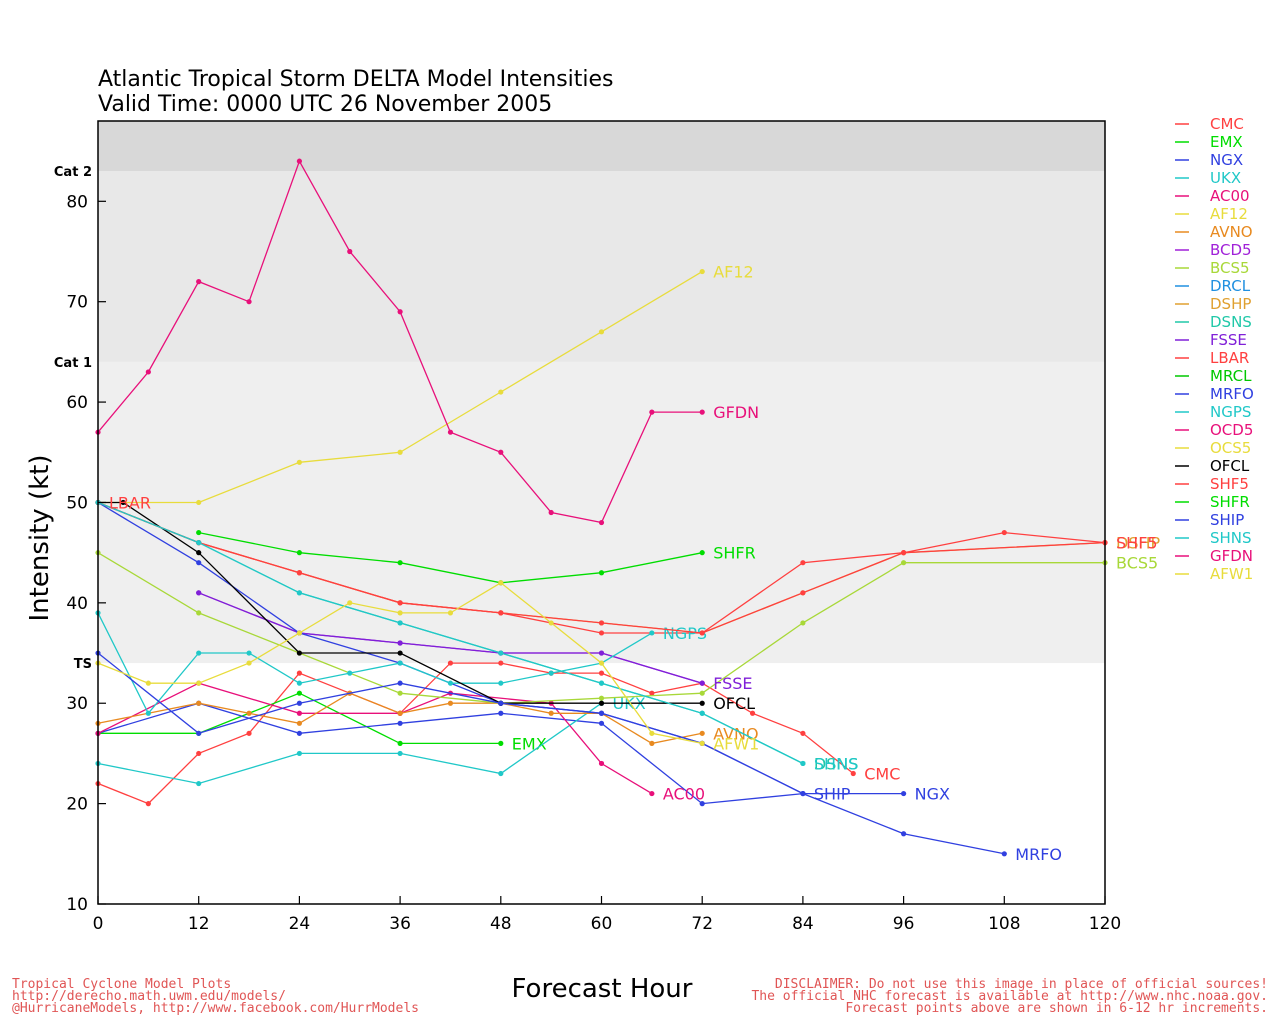 The width and height of the screenshot is (1280, 1024). What do you see at coordinates (601, 146) in the screenshot?
I see `category-band` at bounding box center [601, 146].